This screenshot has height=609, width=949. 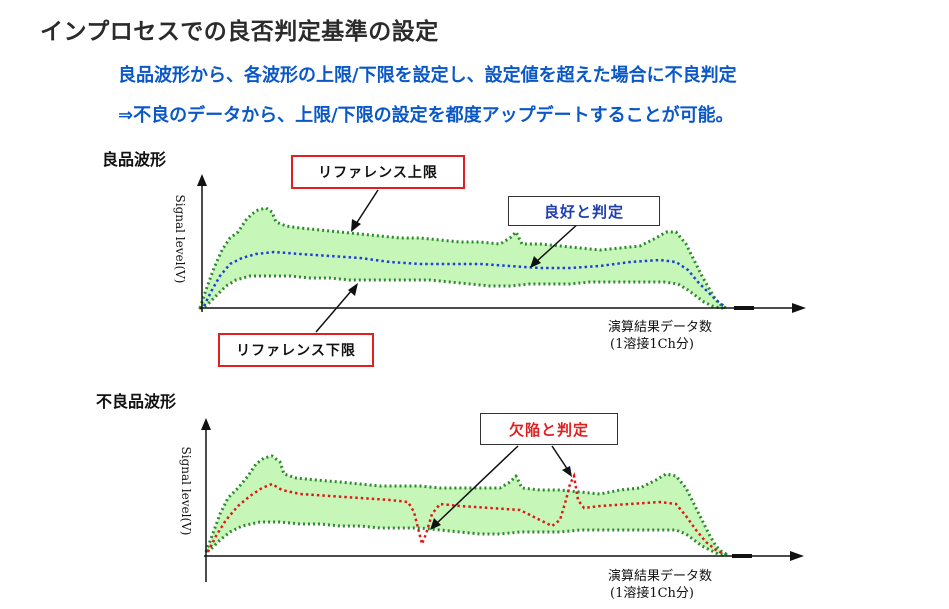 I want to click on bad-x-axis-label: 演算結果データ数, so click(x=660, y=576).